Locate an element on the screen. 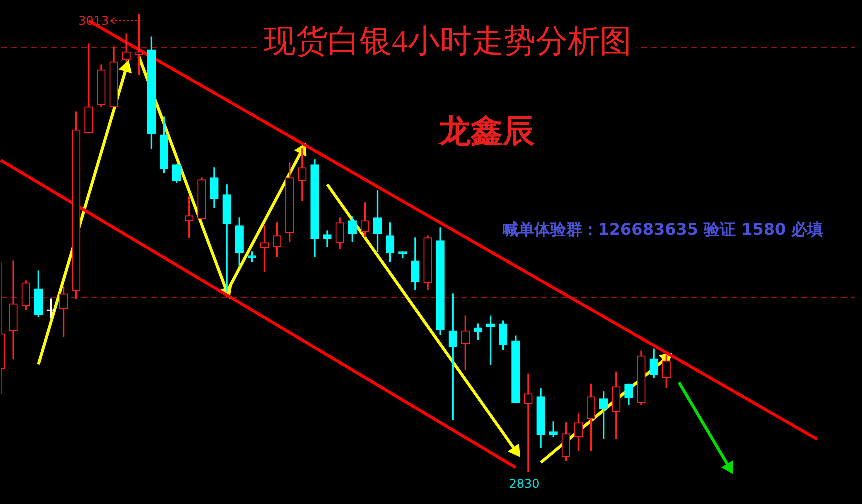 This screenshot has width=862, height=504. annotation: 龙鑫辰 is located at coordinates (487, 131).